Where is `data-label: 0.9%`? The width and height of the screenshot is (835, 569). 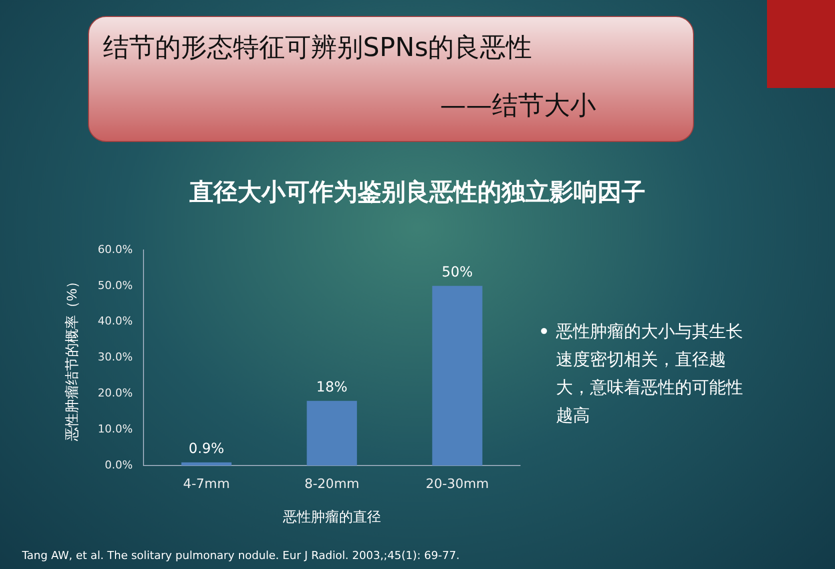 data-label: 0.9% is located at coordinates (206, 449).